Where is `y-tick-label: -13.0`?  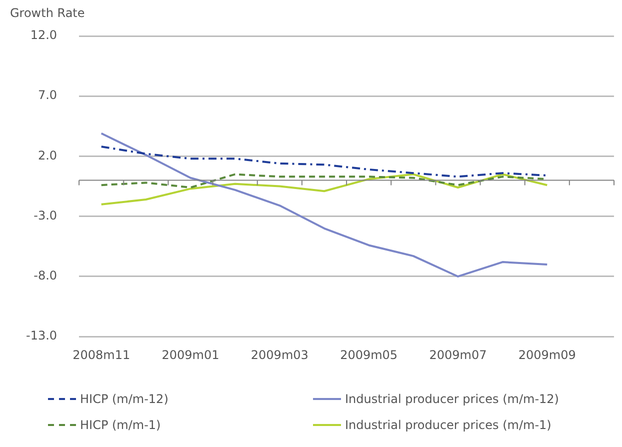 y-tick-label: -13.0 is located at coordinates (42, 335).